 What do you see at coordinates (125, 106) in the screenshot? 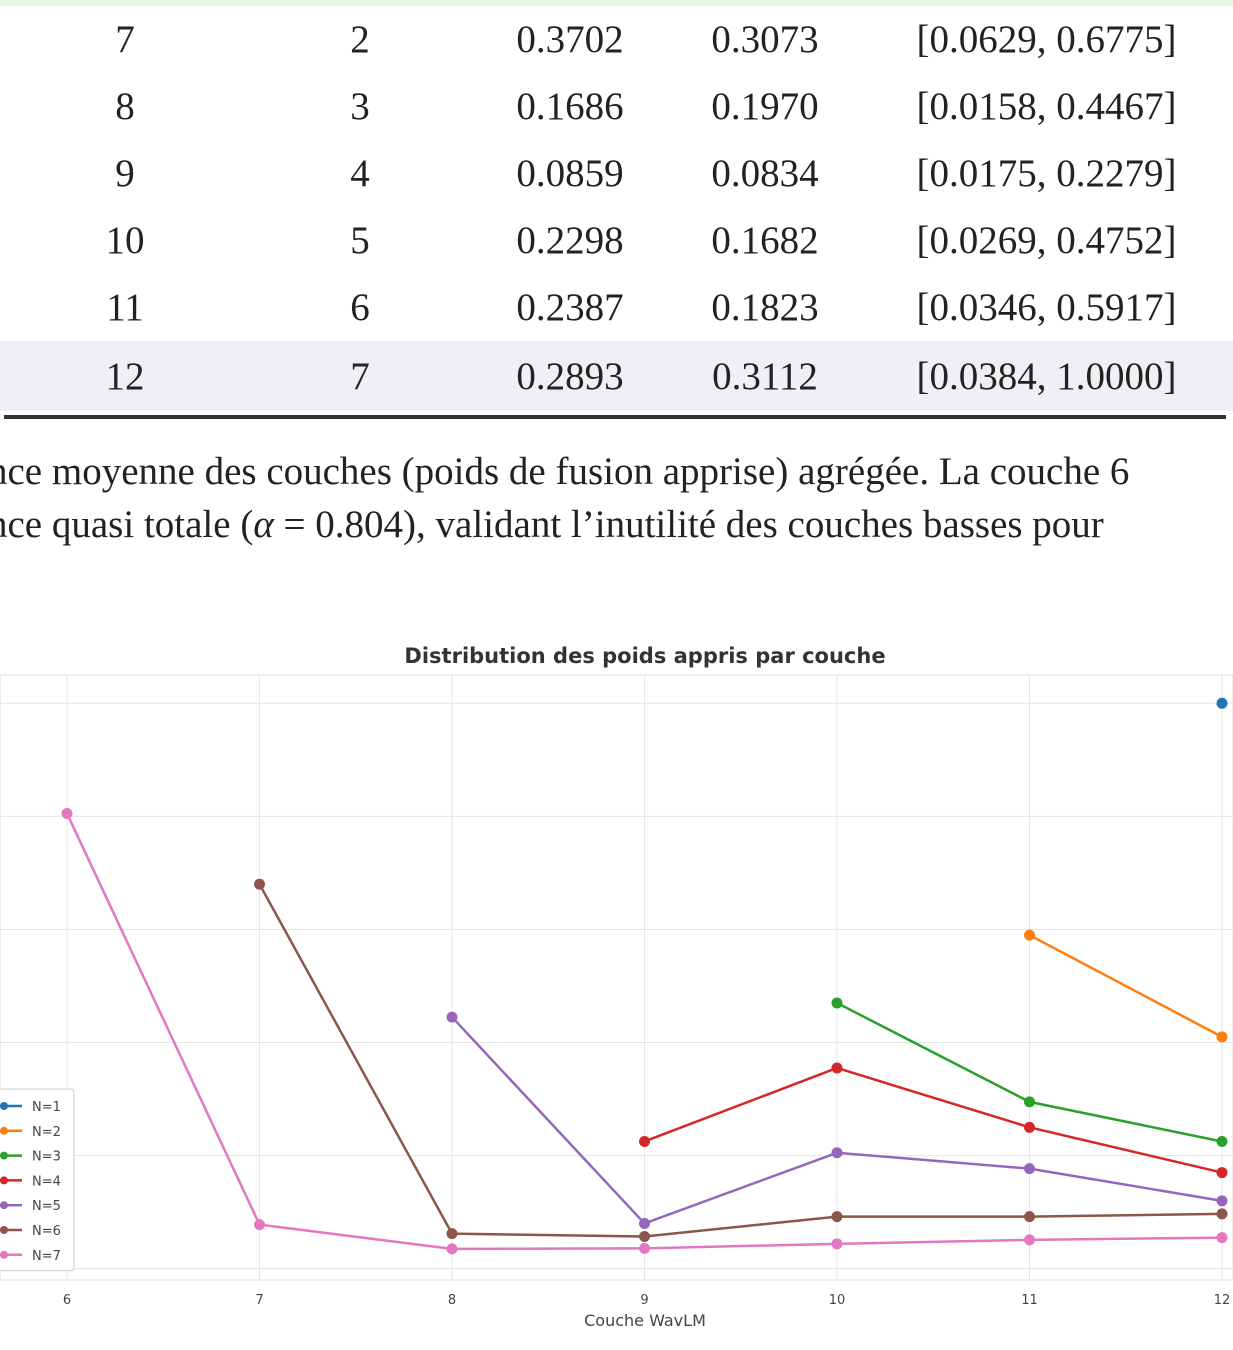
I see `table-cell-couche: 8` at bounding box center [125, 106].